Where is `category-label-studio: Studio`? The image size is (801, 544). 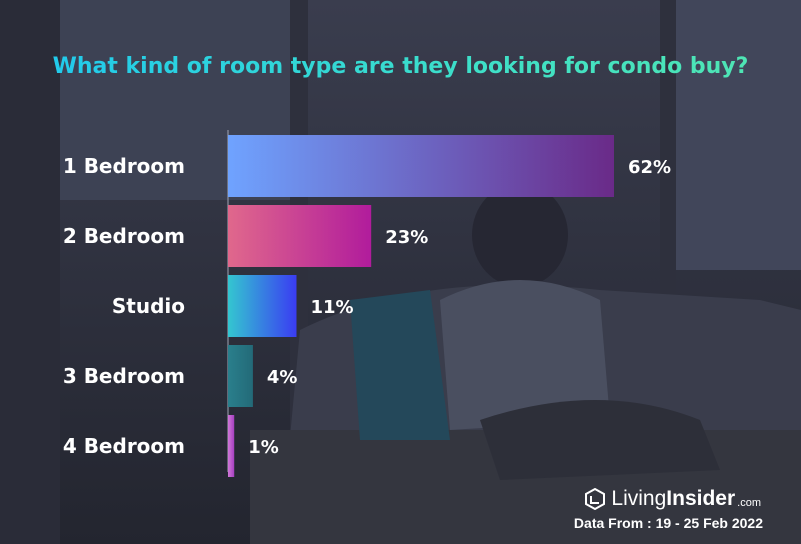
category-label-studio: Studio is located at coordinates (148, 306).